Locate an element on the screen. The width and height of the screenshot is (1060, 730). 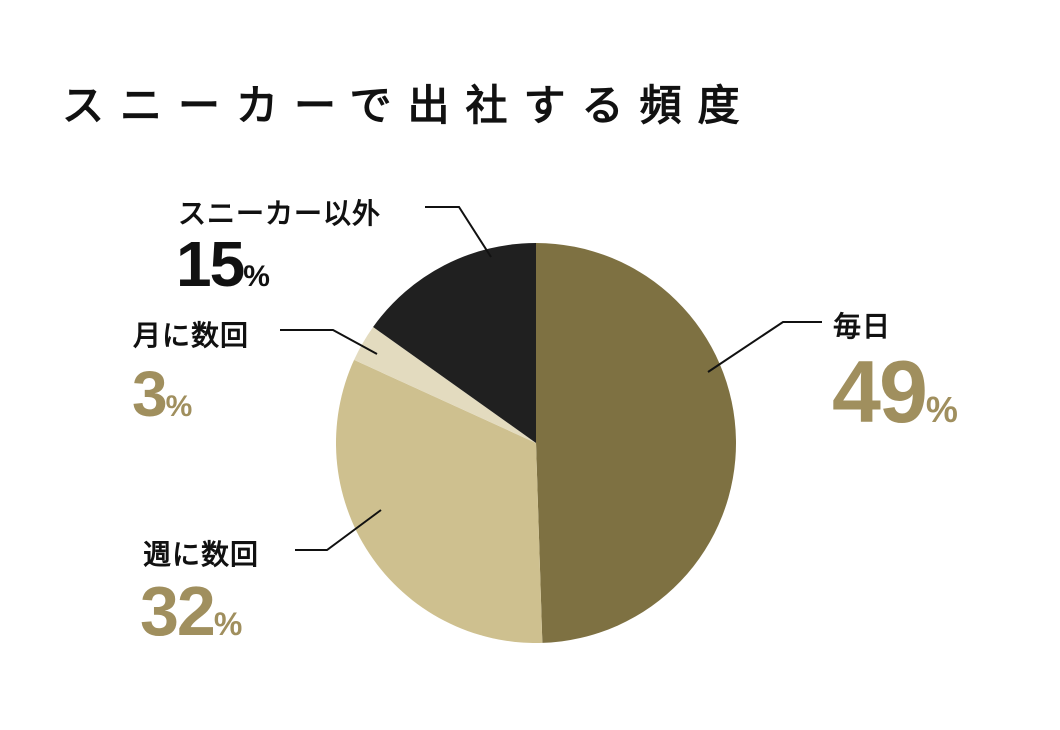
leader-line-other is located at coordinates (458, 232).